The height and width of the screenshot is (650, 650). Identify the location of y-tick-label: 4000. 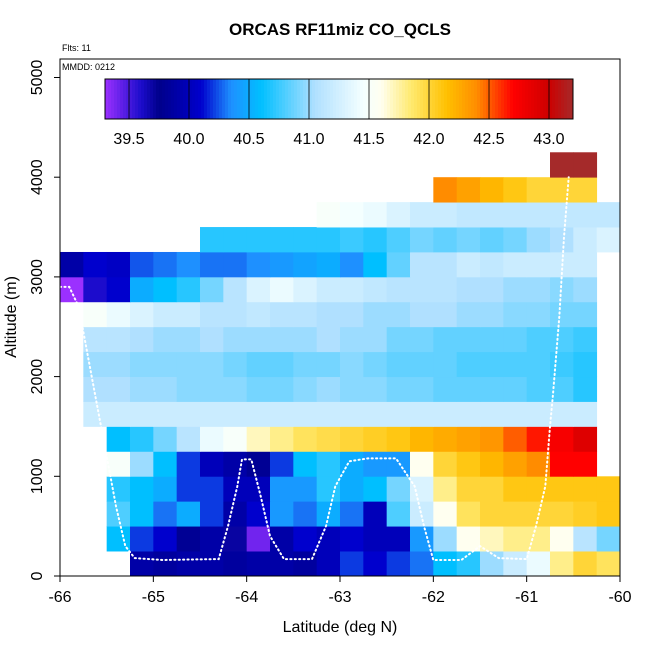
(37, 177).